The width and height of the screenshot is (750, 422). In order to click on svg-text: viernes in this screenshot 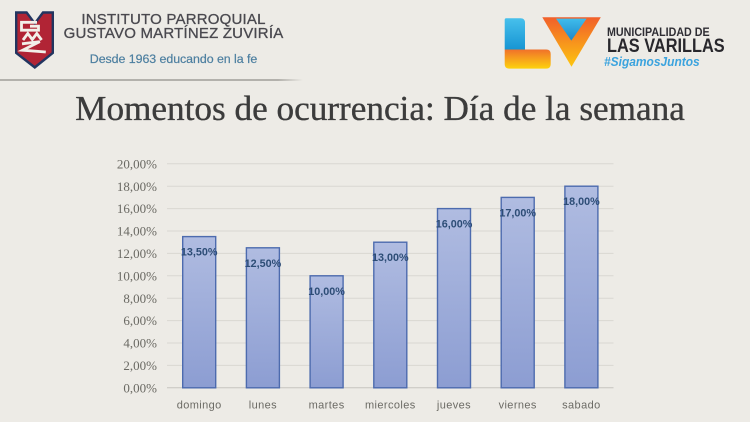, I will do `click(518, 406)`.